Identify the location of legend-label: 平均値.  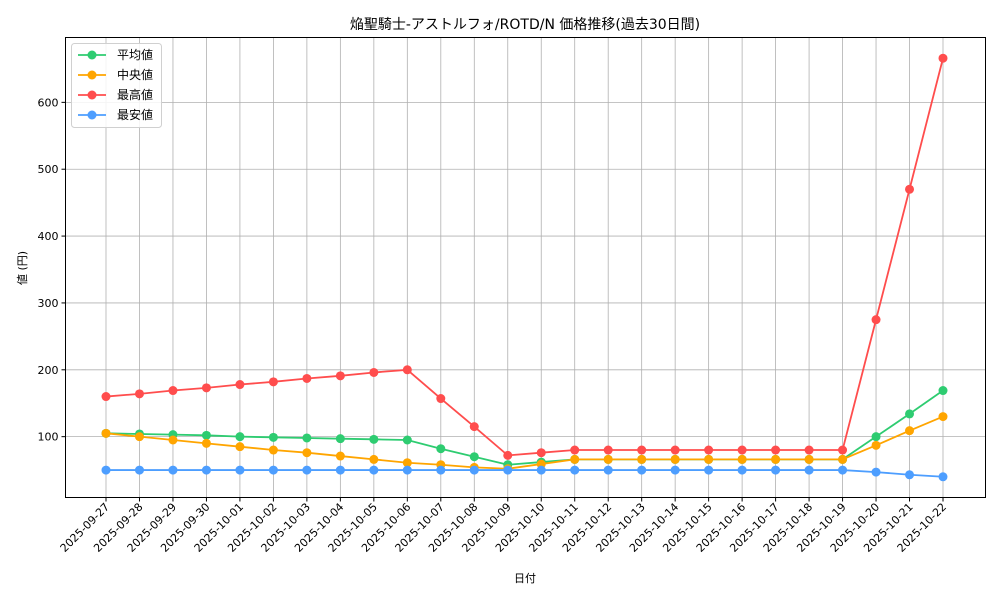
(135, 54).